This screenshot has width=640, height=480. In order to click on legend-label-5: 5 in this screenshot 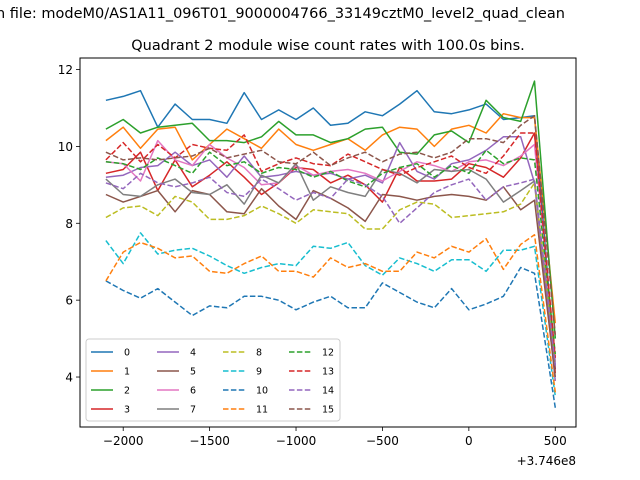, I will do `click(193, 372)`.